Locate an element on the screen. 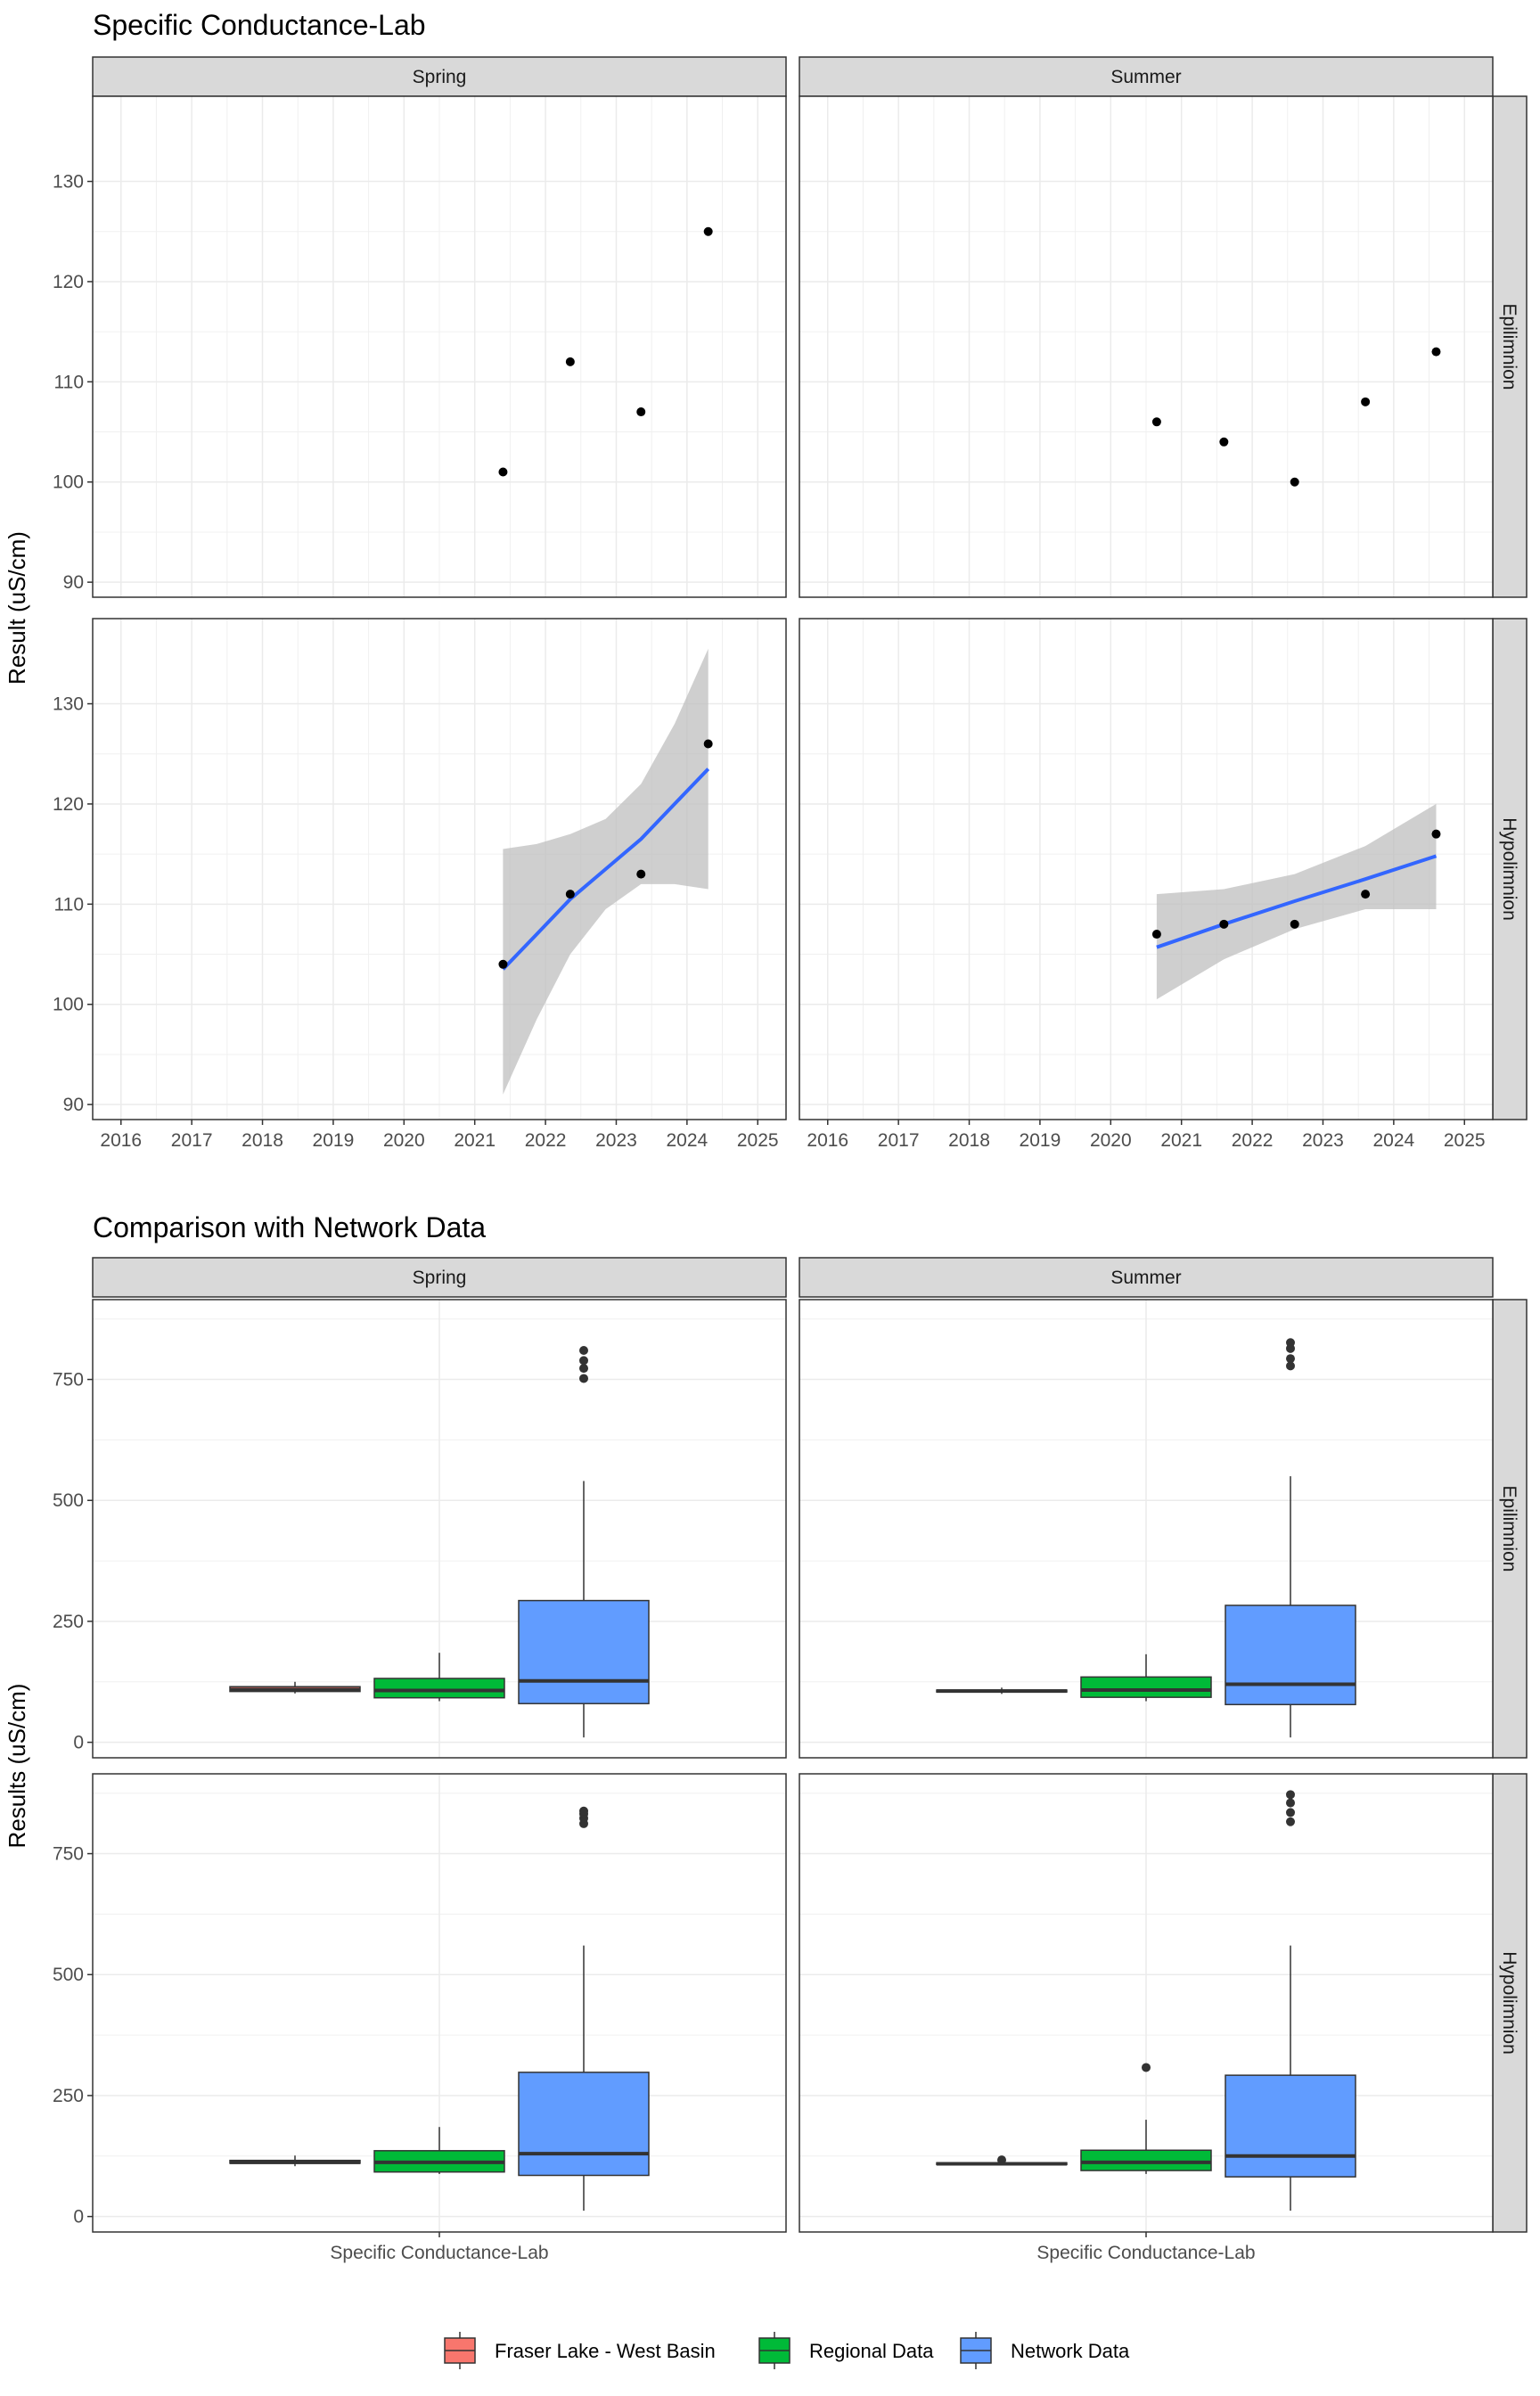 The image size is (1540, 2396). legend-item: Network Data is located at coordinates (1045, 2350).